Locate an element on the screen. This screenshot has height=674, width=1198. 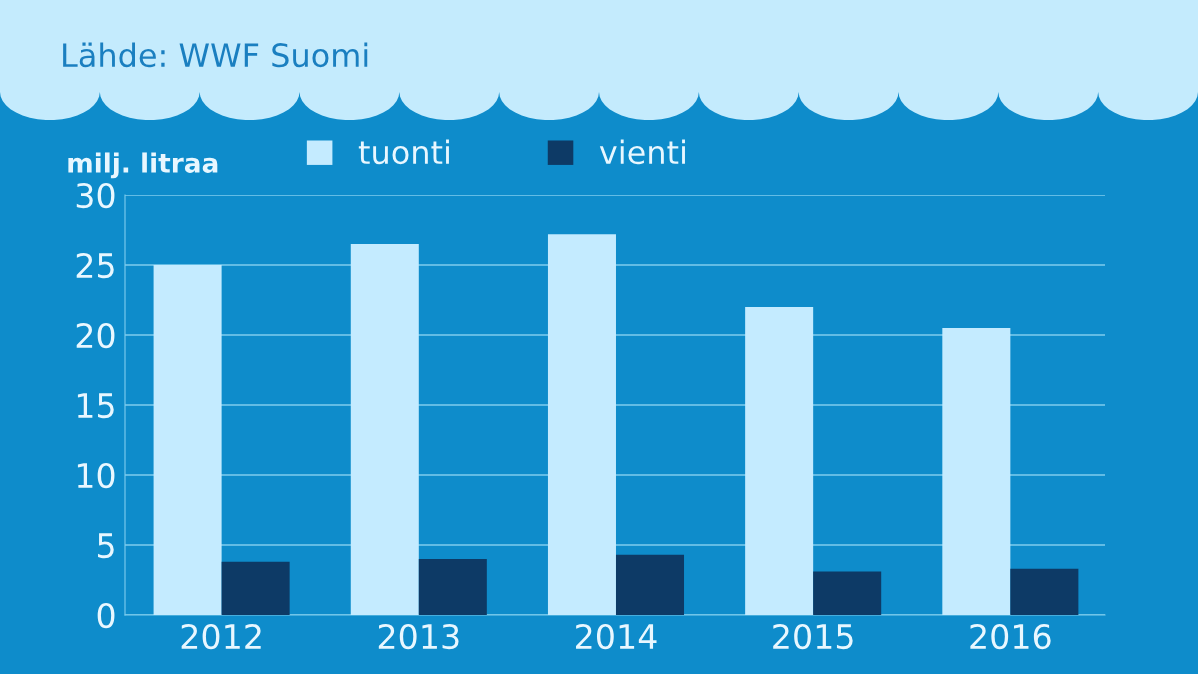
legend-label: vienti is located at coordinates (642, 152).